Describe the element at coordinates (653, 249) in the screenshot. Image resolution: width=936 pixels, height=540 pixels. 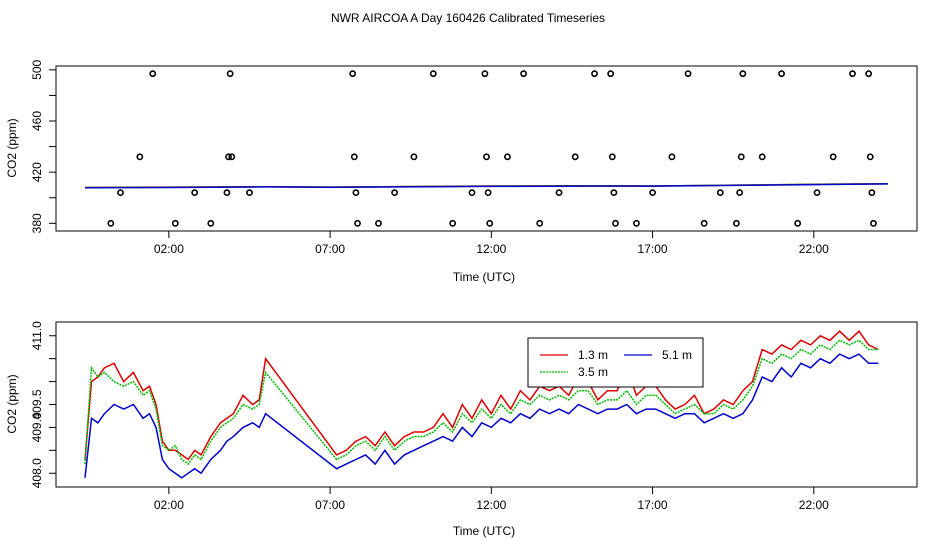
I see `top-x-tick-label: 17:00` at that location.